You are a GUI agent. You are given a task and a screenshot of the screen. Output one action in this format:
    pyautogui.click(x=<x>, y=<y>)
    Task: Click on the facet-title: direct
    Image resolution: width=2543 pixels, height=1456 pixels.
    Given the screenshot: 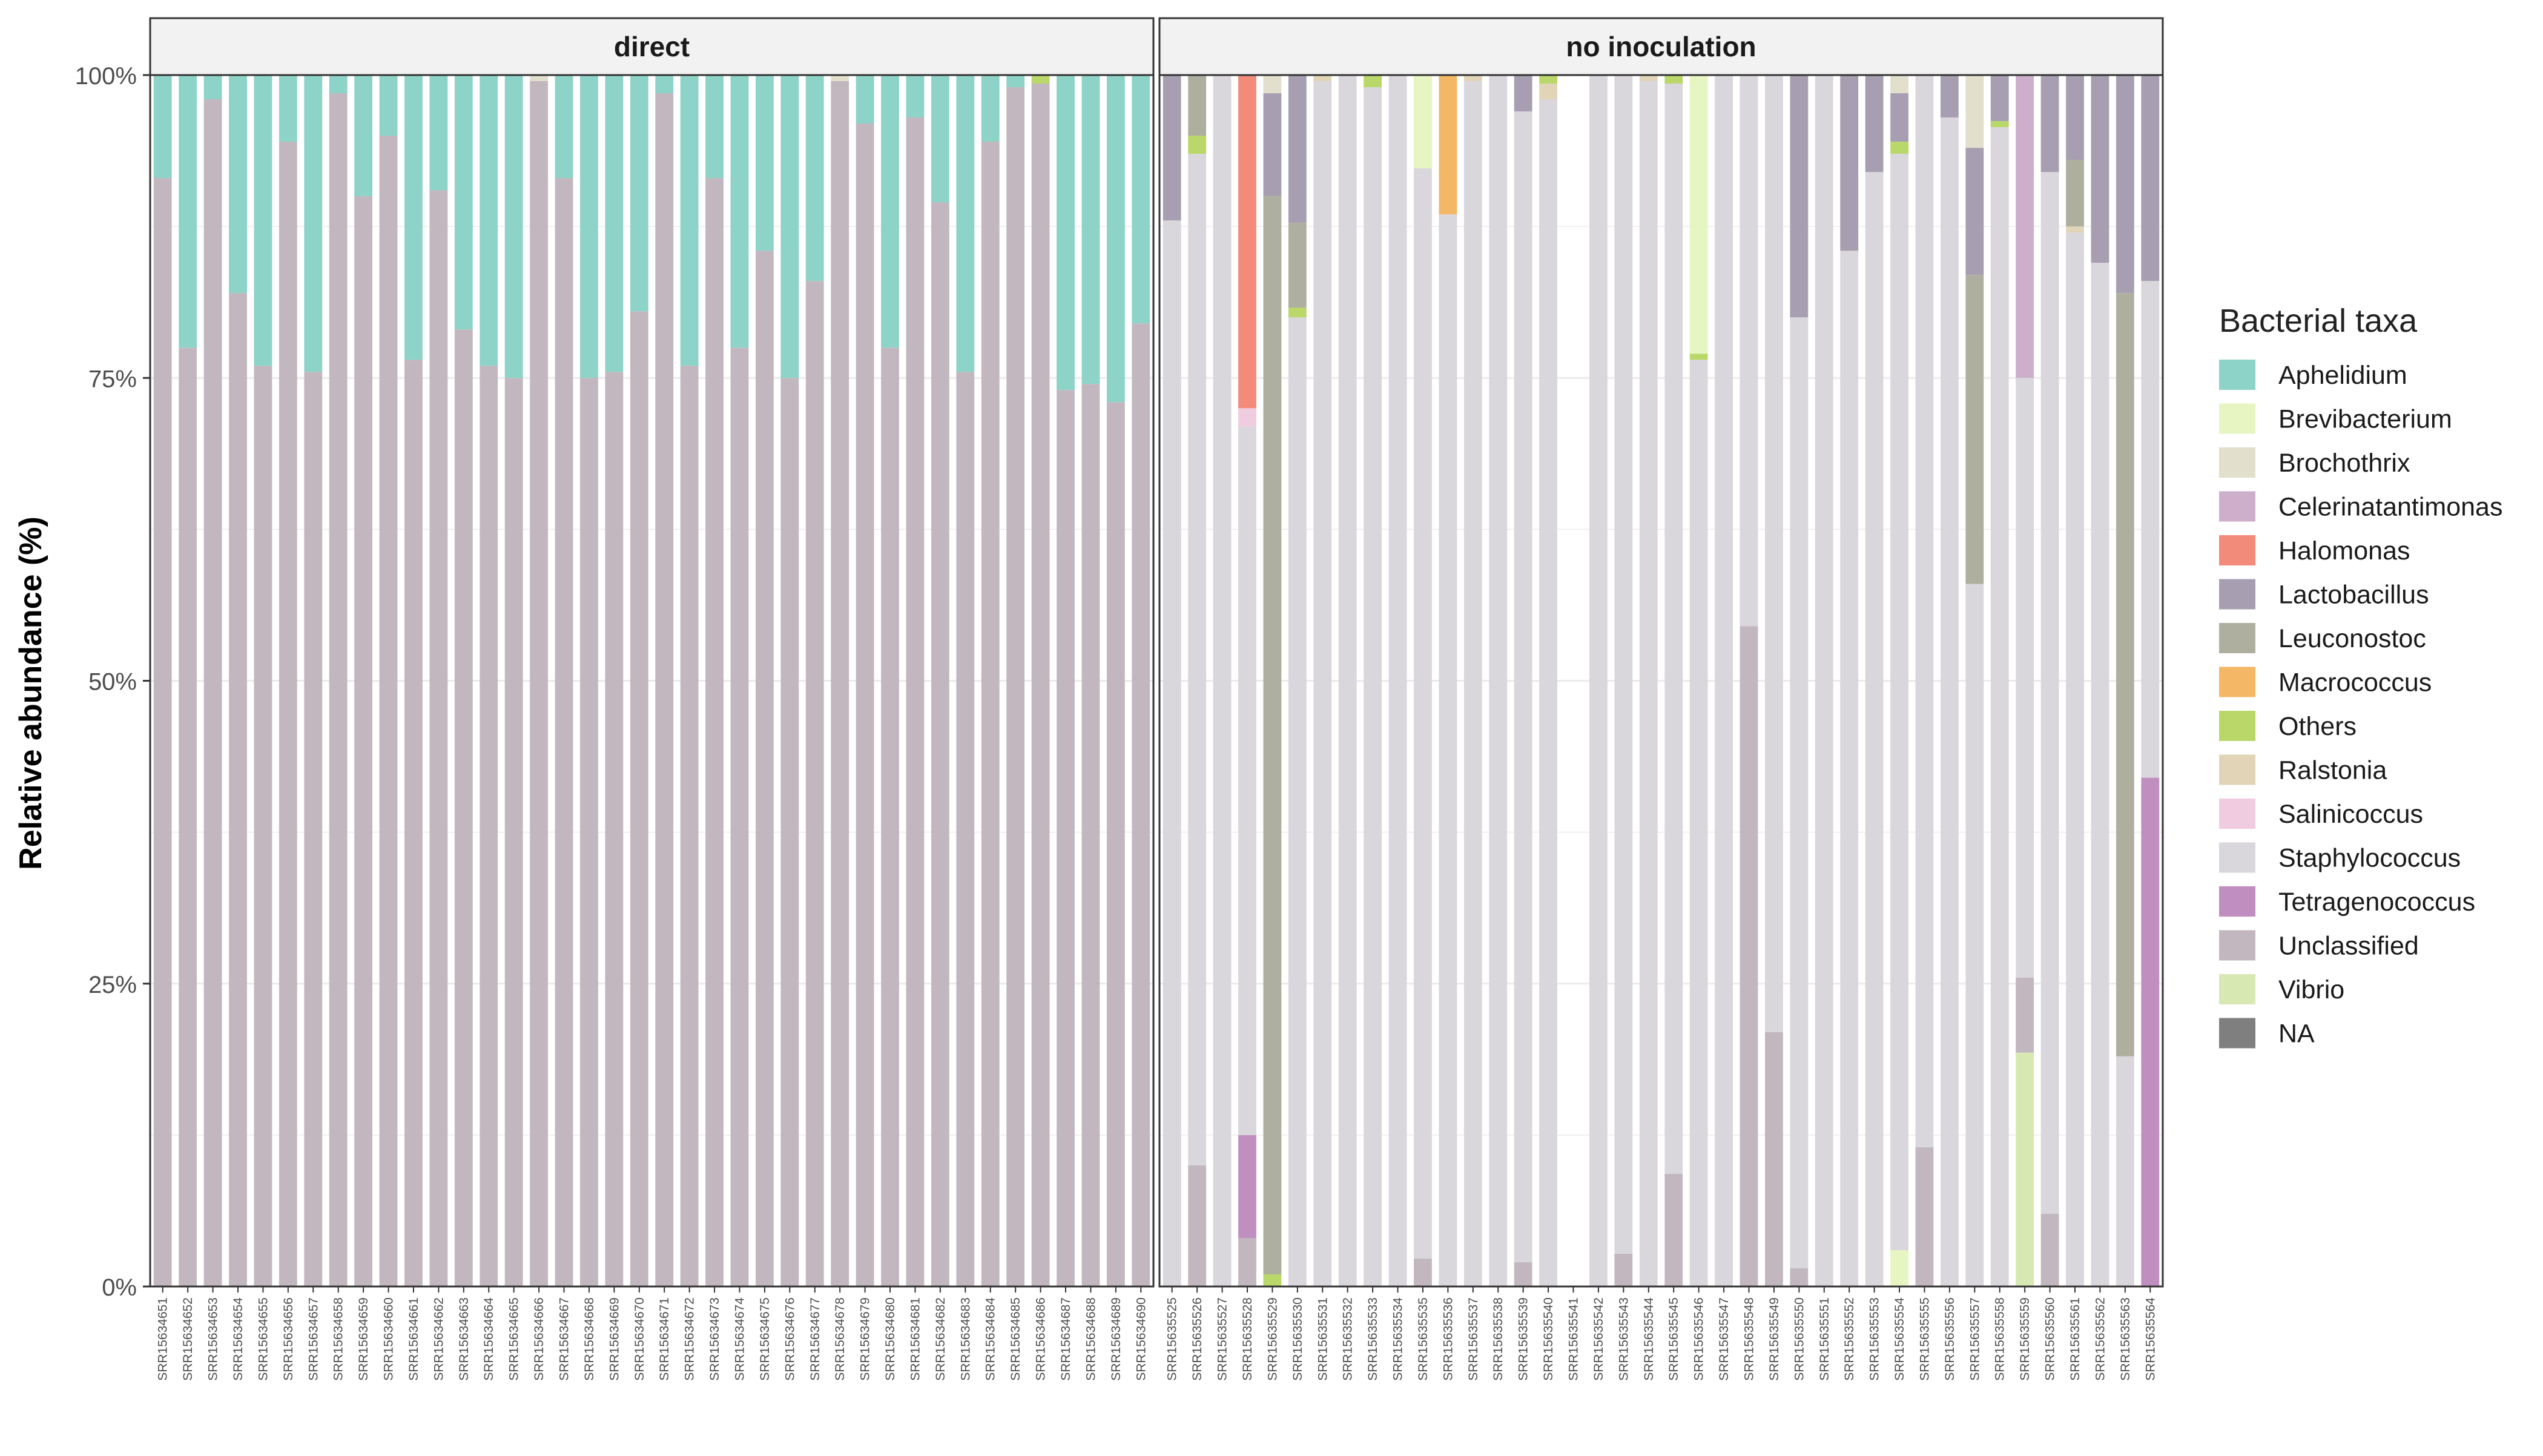 What is the action you would take?
    pyautogui.click(x=652, y=46)
    